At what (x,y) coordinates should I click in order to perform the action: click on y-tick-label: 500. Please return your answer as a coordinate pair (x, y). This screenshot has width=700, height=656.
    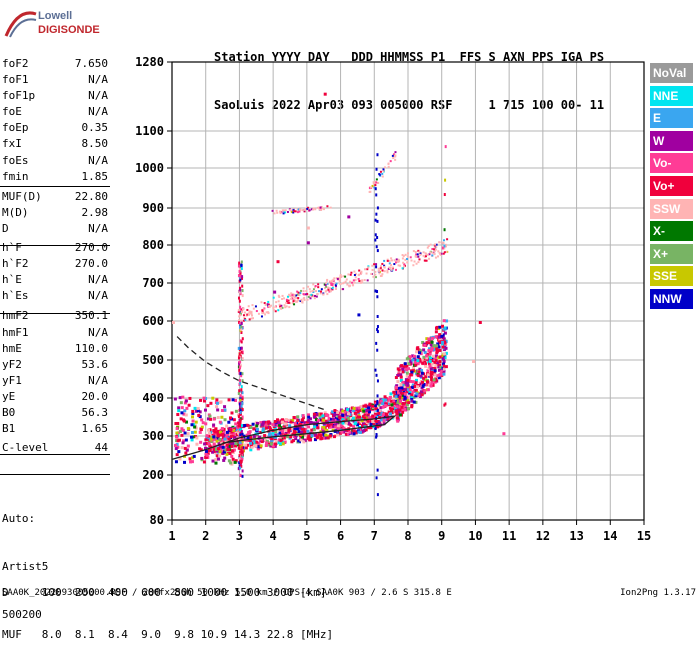
    Looking at the image, I should click on (153, 360).